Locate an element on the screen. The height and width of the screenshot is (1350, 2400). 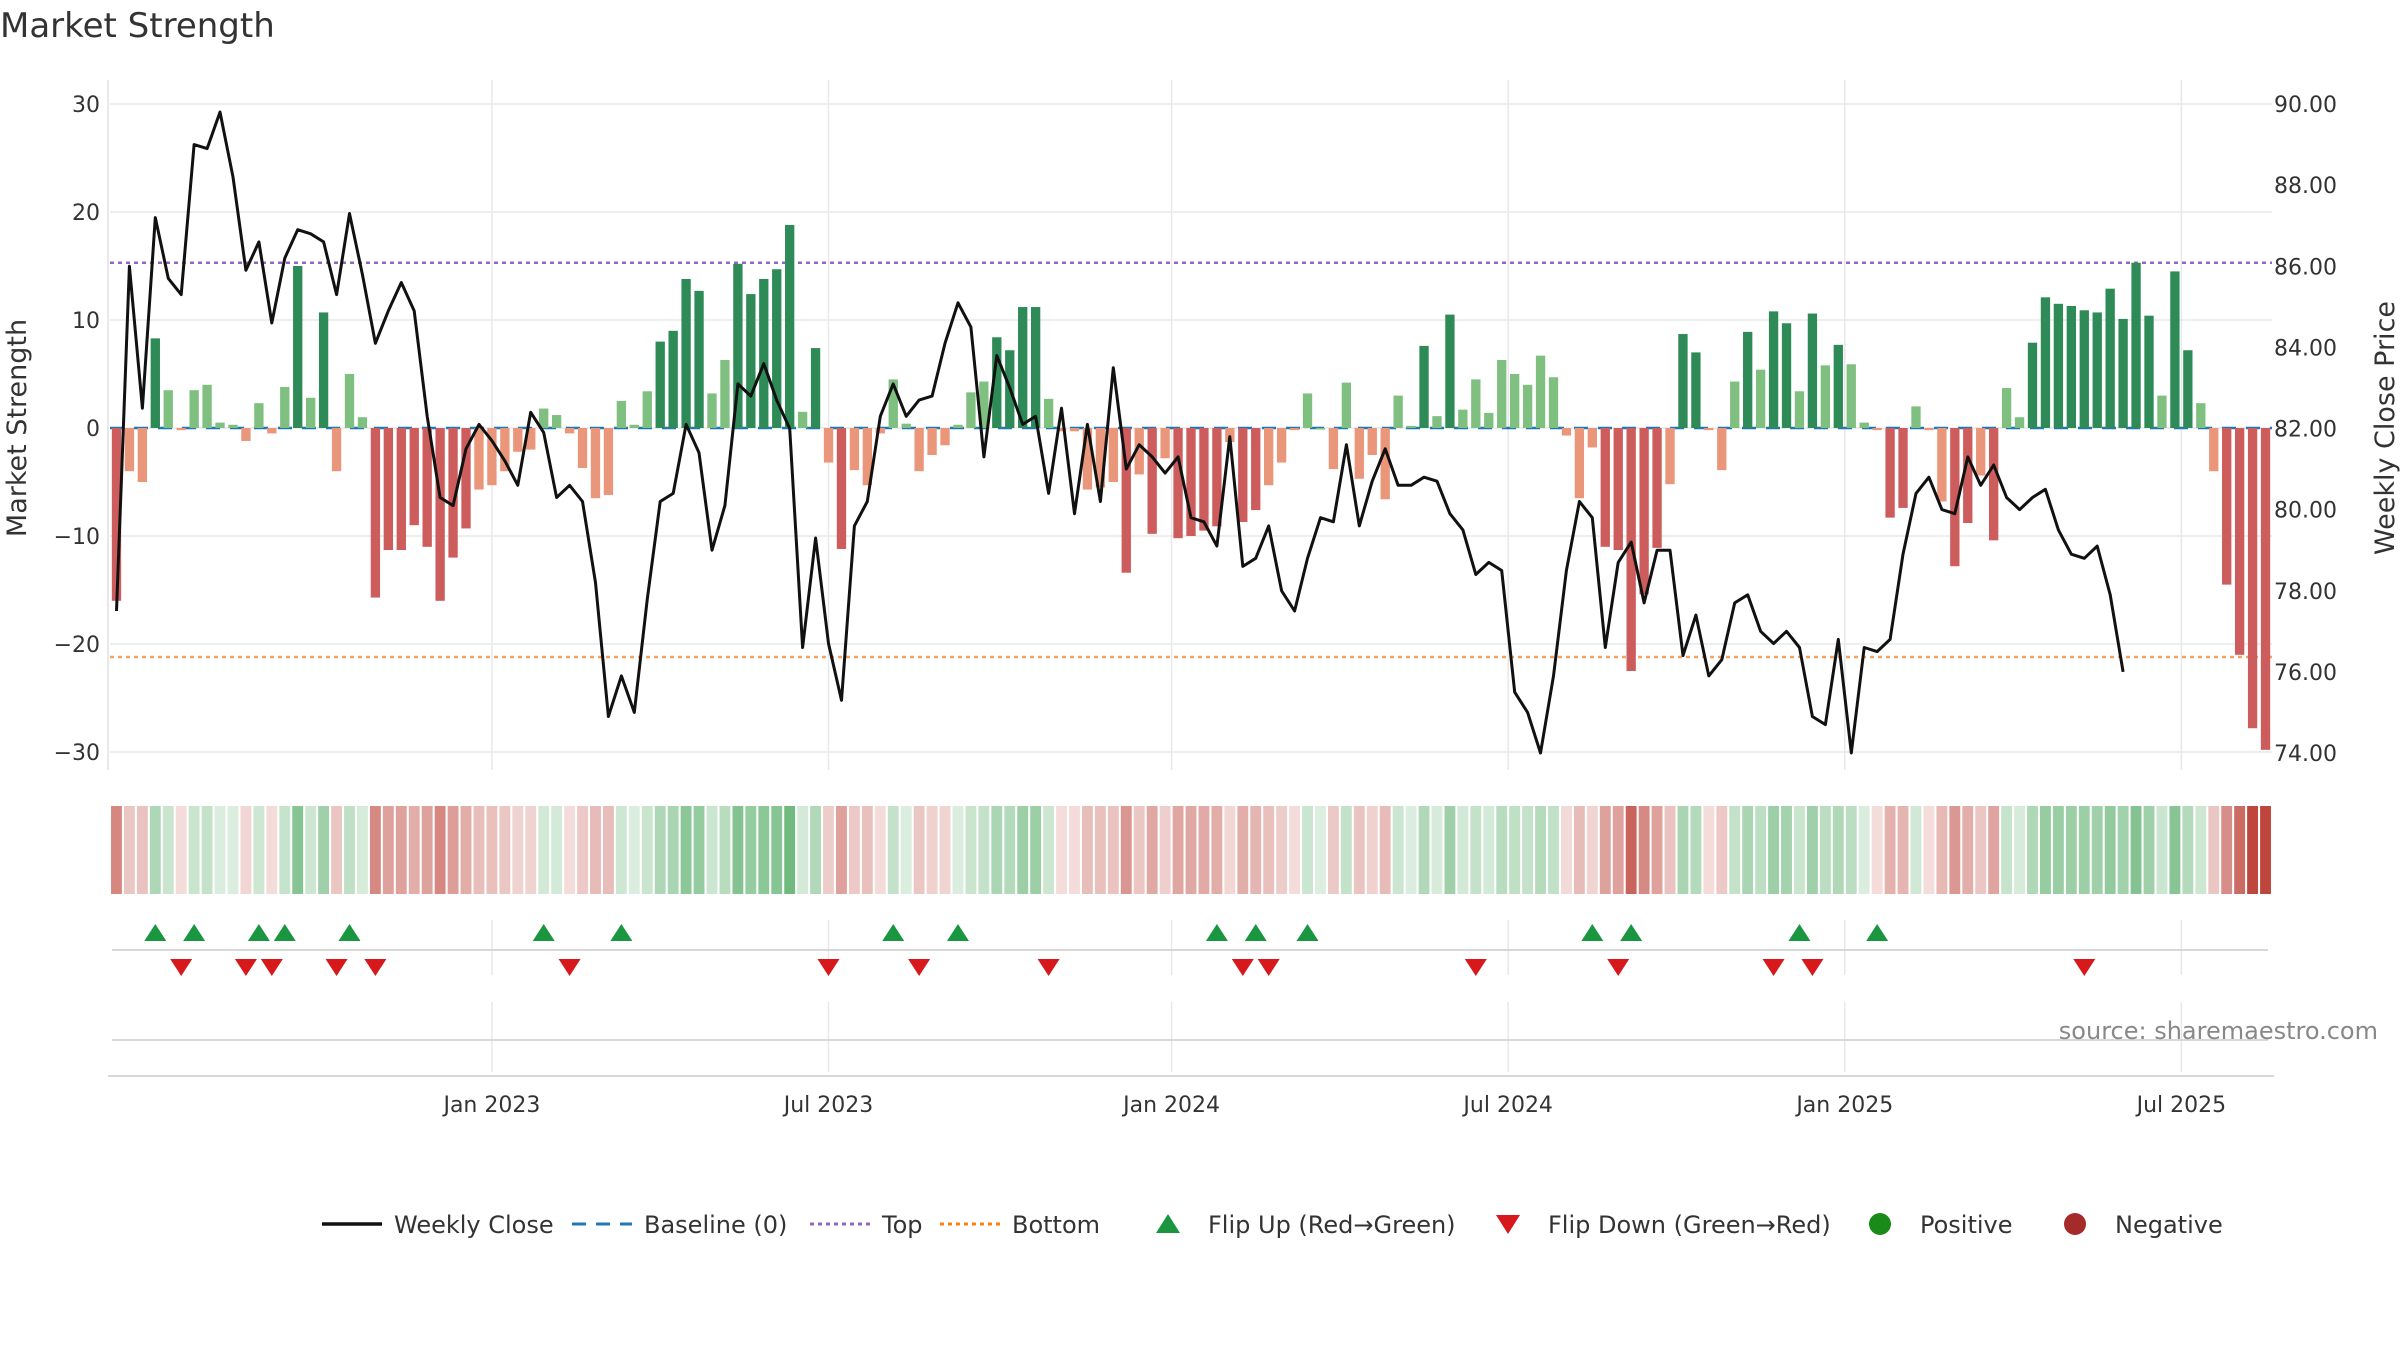
legend-item: Flip Up (Red→Green) is located at coordinates (1306, 1225).